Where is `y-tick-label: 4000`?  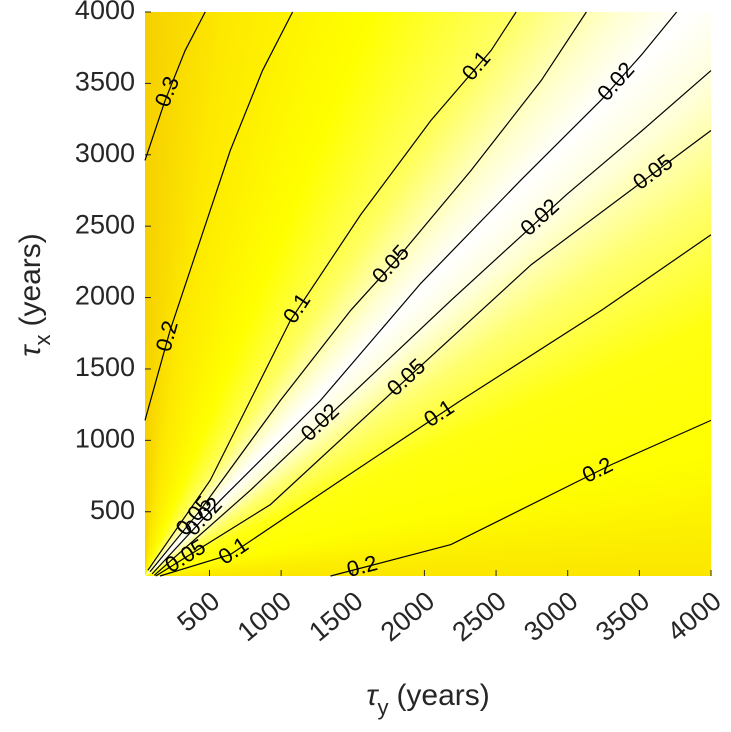 y-tick-label: 4000 is located at coordinates (105, 12).